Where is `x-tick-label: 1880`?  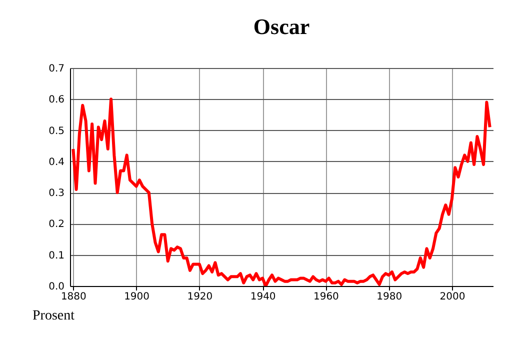 x-tick-label: 1880 is located at coordinates (73, 297).